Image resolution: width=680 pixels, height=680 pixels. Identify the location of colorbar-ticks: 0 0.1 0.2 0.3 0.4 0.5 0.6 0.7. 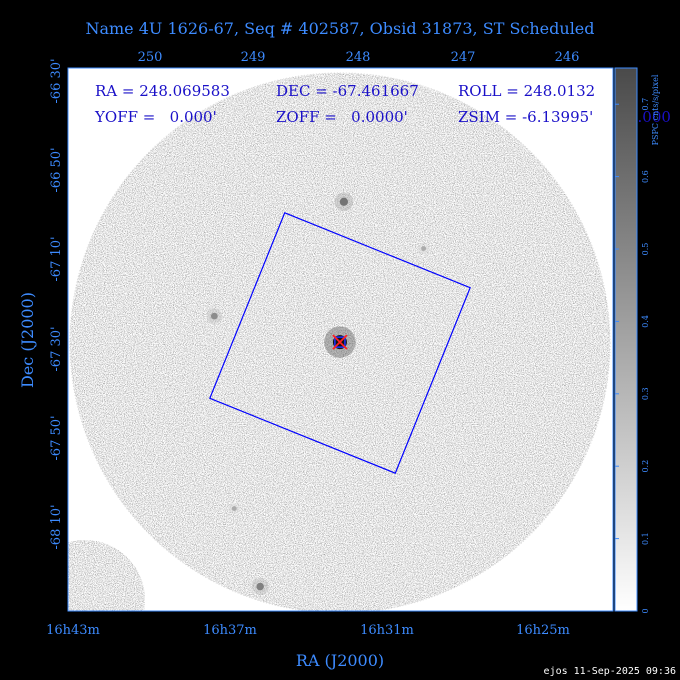
(632, 356).